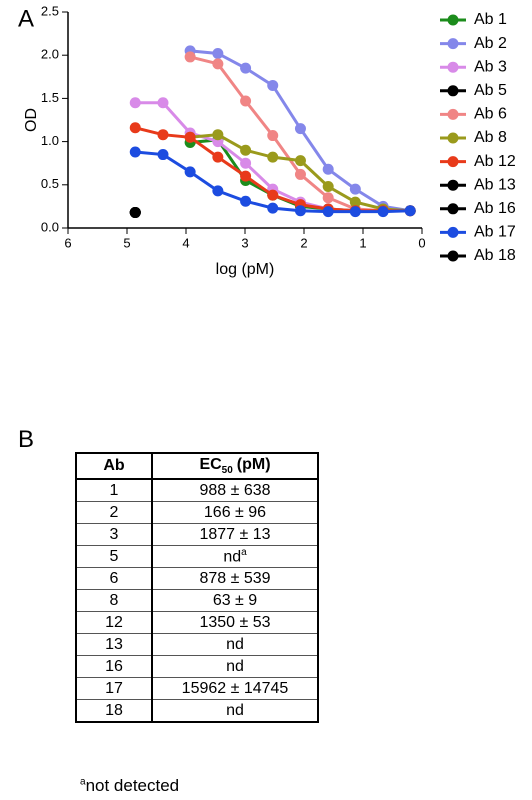 Image resolution: width=532 pixels, height=800 pixels. I want to click on x-tick-label: 2, so click(303, 242).